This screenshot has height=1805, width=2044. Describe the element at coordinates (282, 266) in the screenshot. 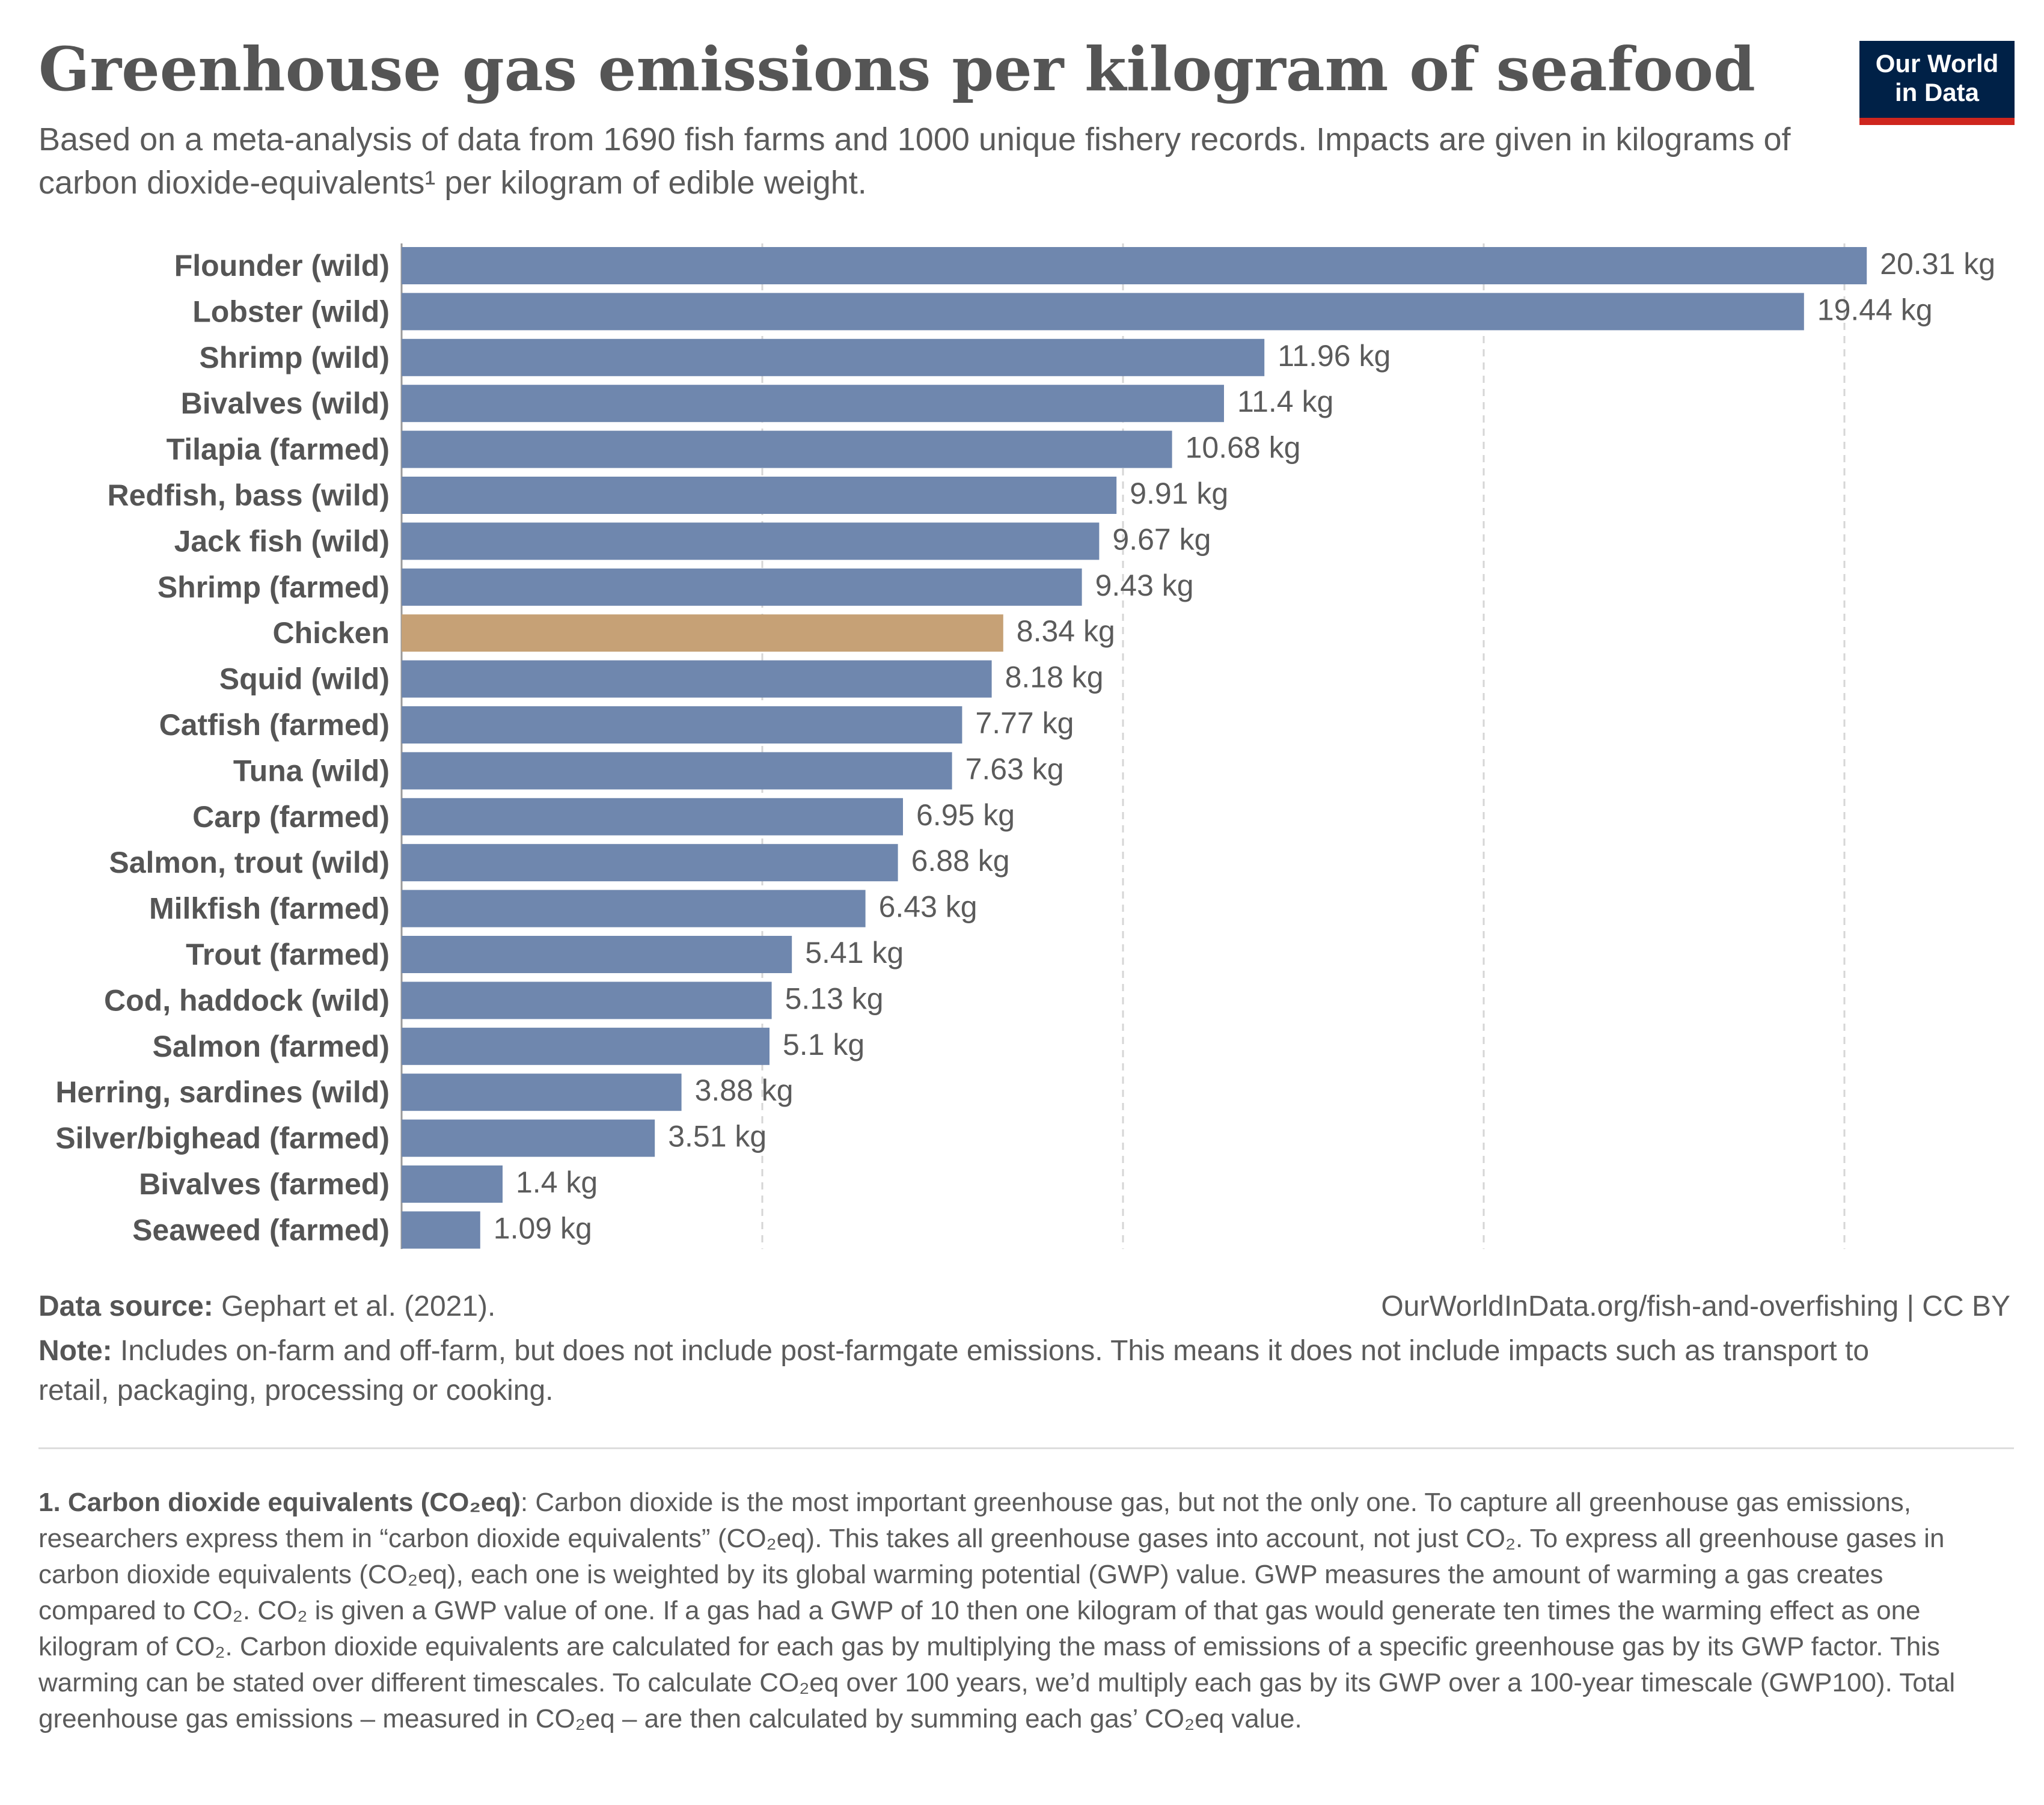

I see `category-label: Flounder (wild)` at that location.